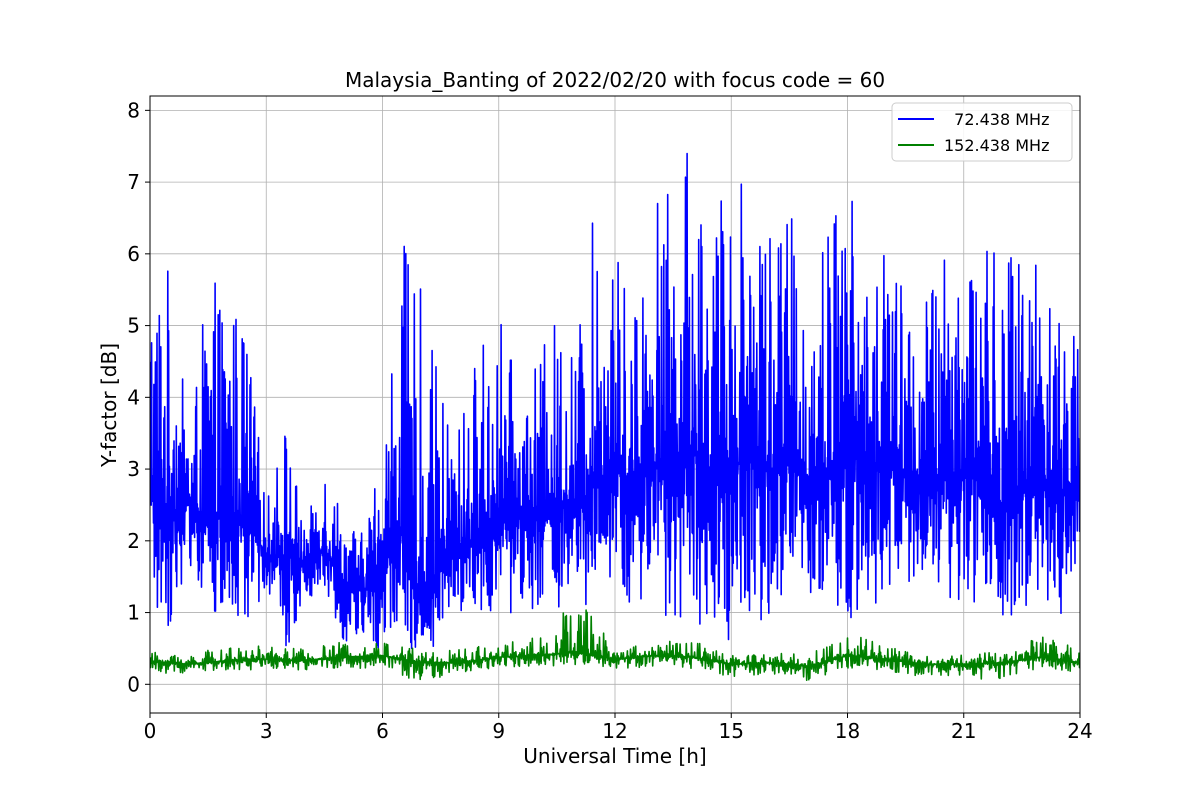 This screenshot has width=1200, height=804. I want to click on y-tick-label: 1, so click(133, 613).